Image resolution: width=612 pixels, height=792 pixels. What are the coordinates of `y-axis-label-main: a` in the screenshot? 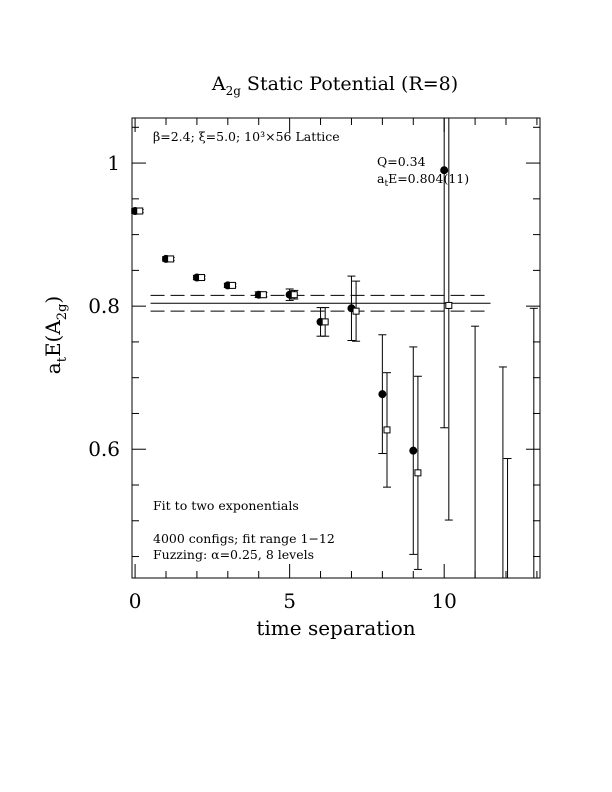 It's located at (53, 368).